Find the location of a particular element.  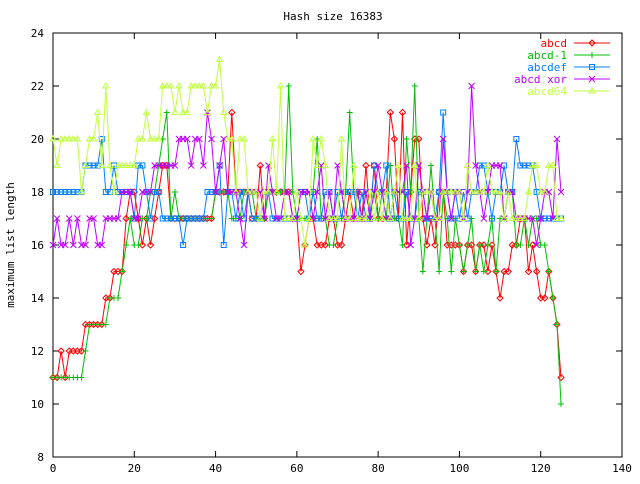

y-tick-label: 16 is located at coordinates (37, 245).